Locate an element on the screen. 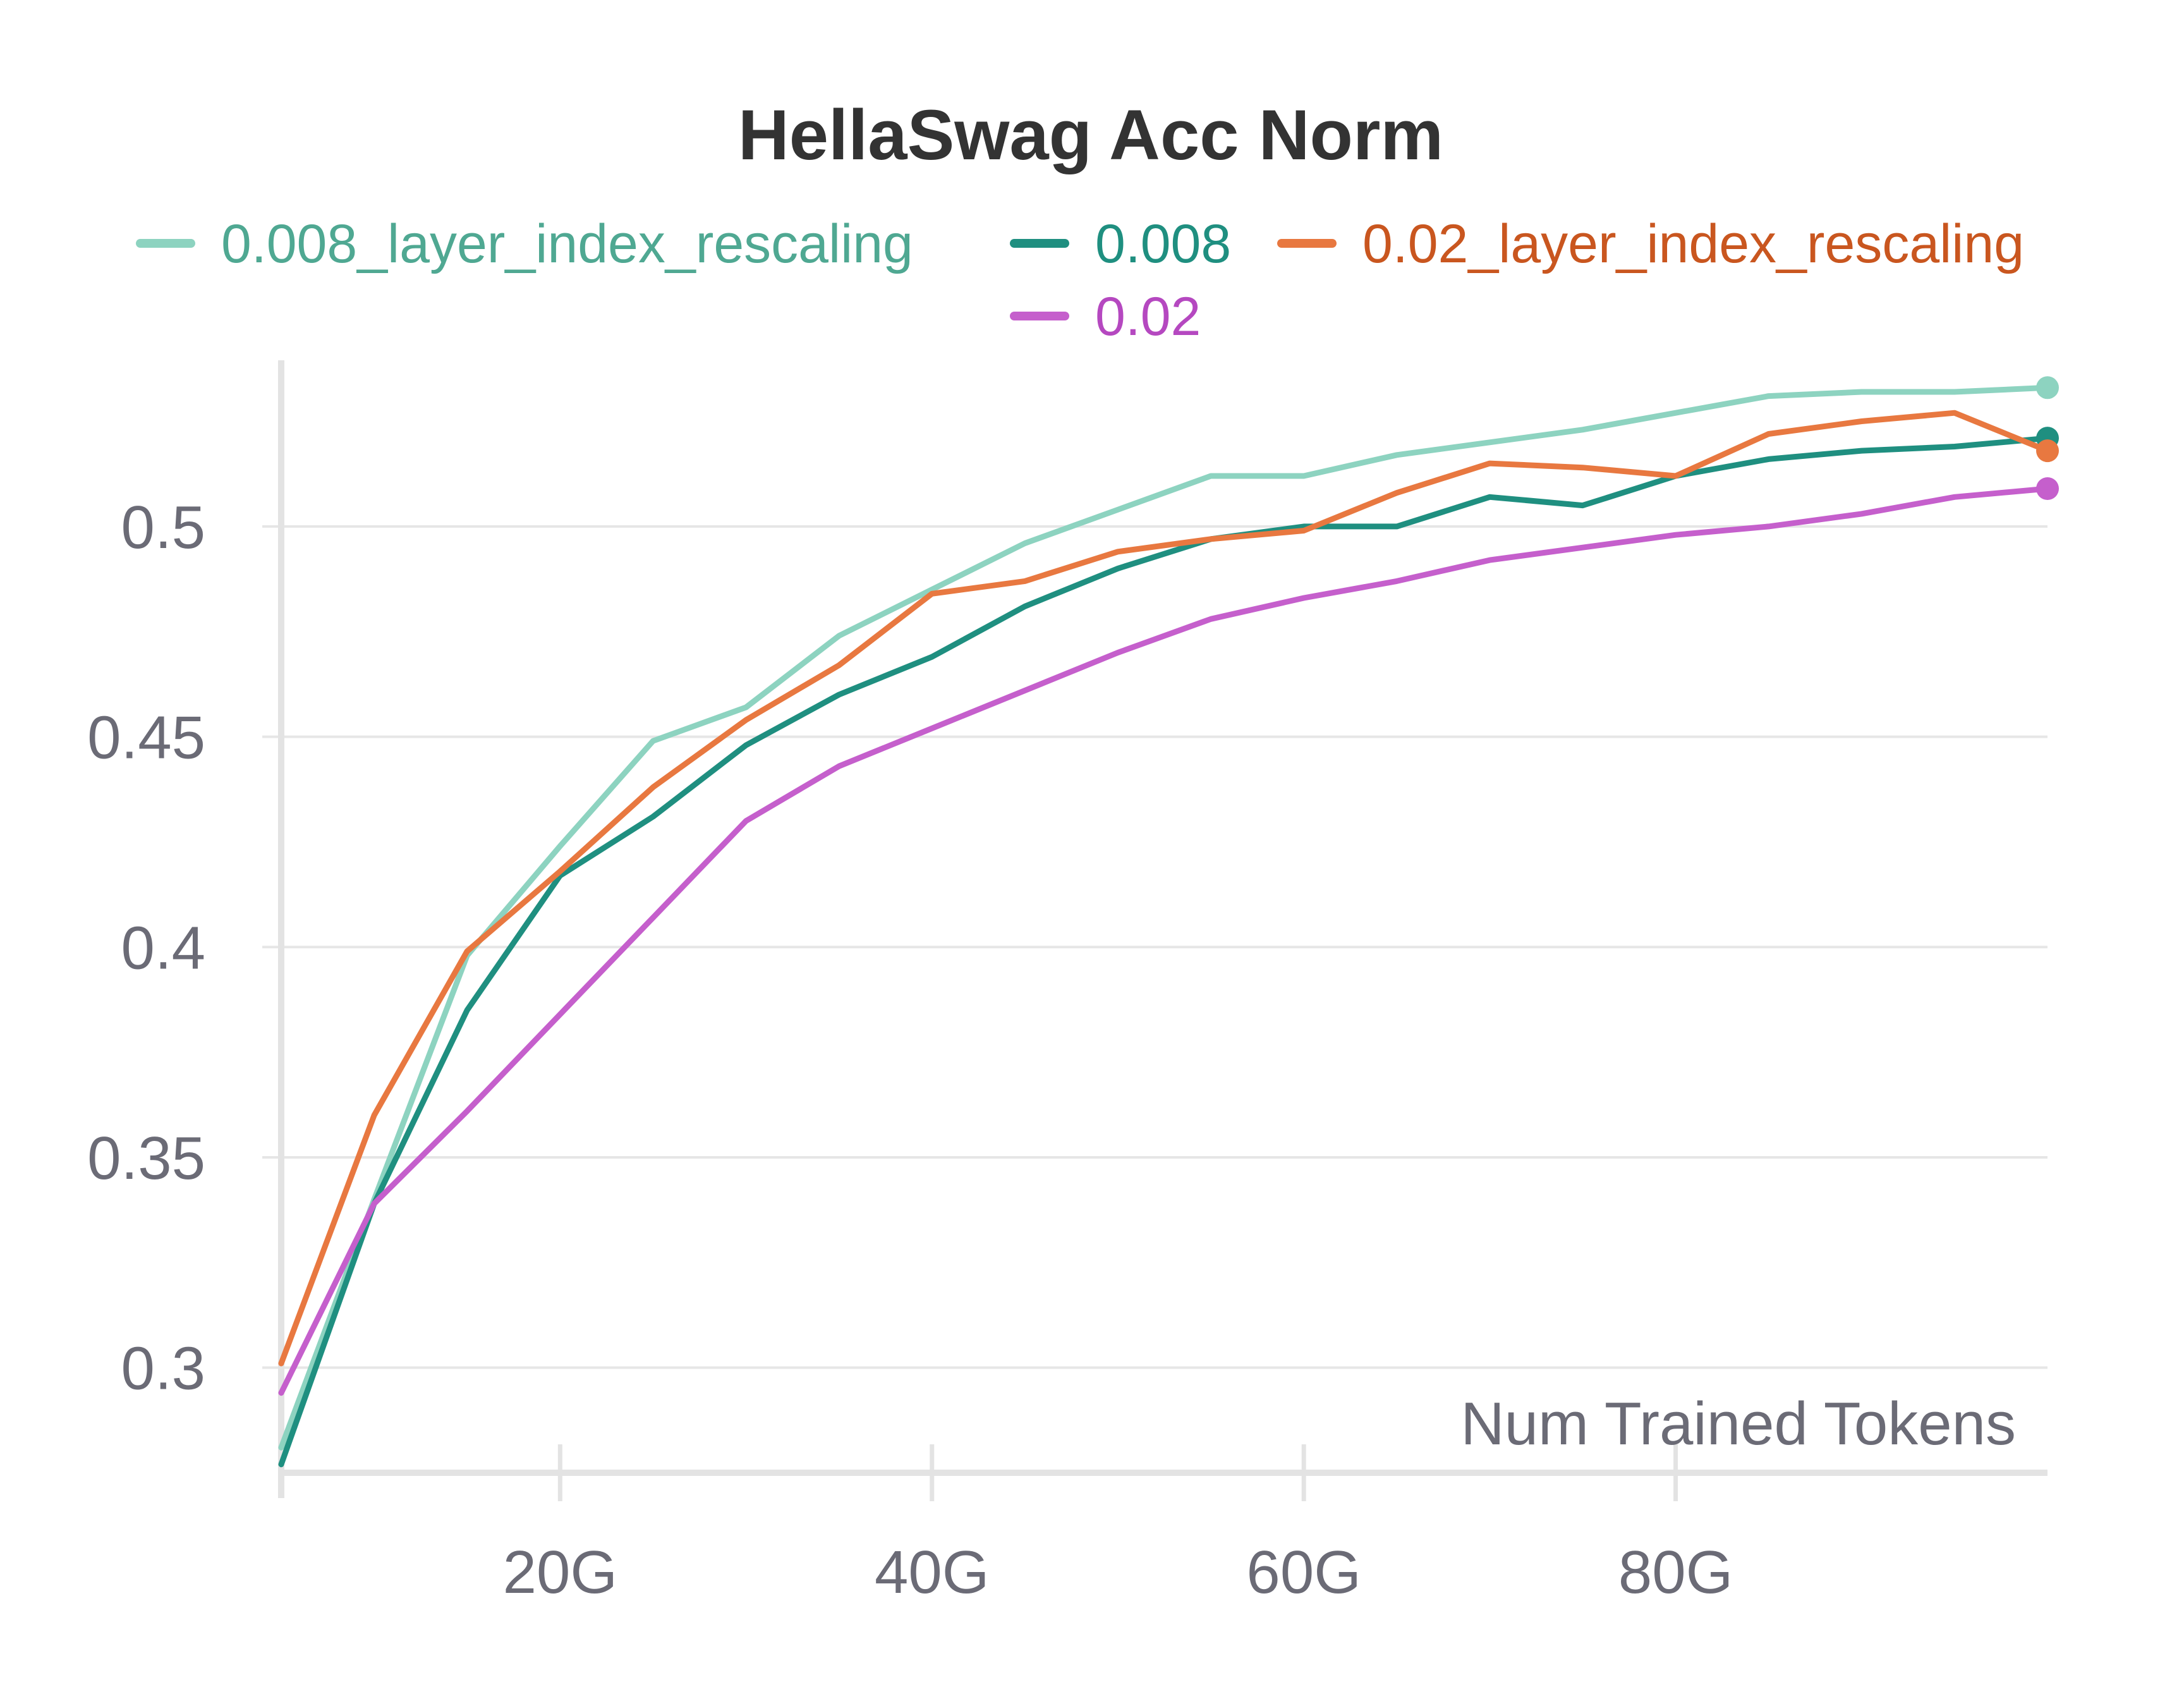 The image size is (2184, 1682). legend-label: 0.02_layer_index_rescaling is located at coordinates (1693, 244).